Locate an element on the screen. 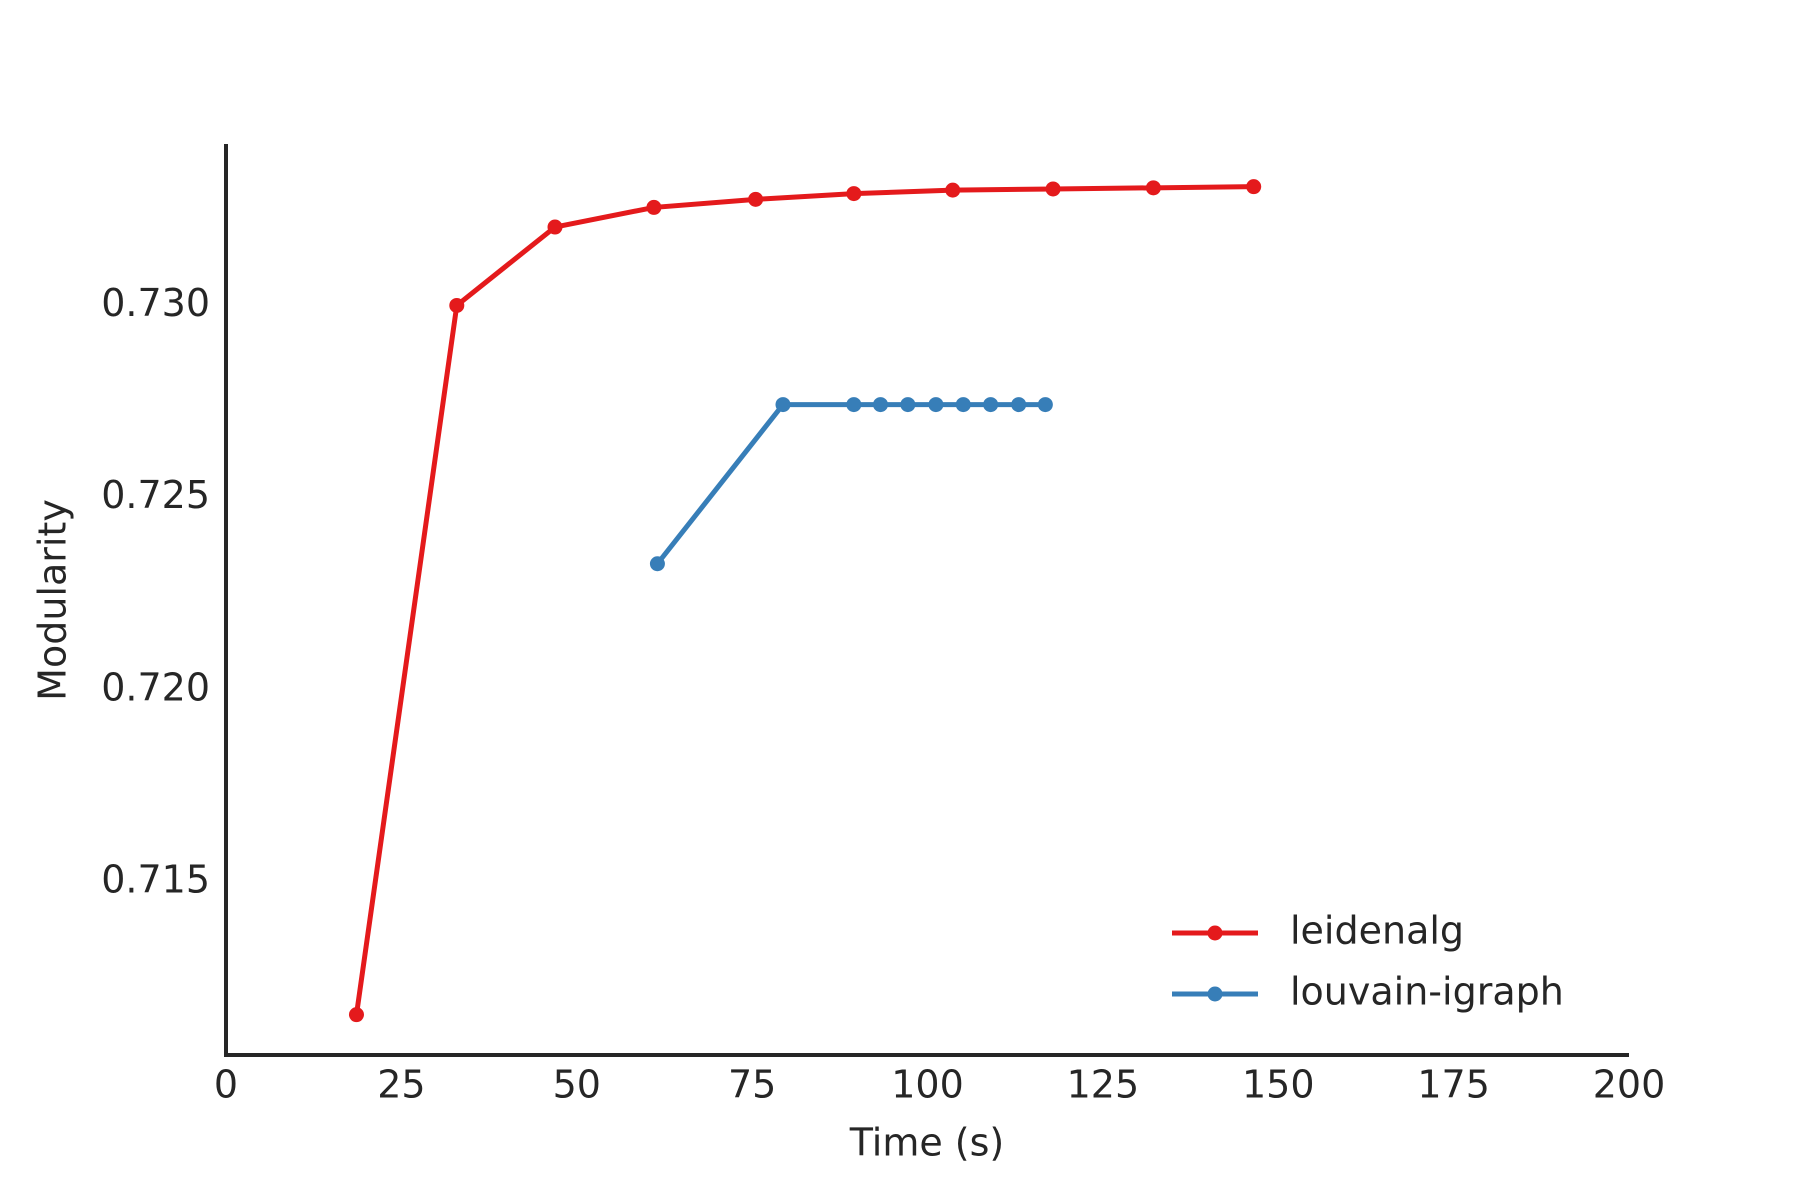 The height and width of the screenshot is (1200, 1800). x-tick-label: 25 is located at coordinates (401, 1085).